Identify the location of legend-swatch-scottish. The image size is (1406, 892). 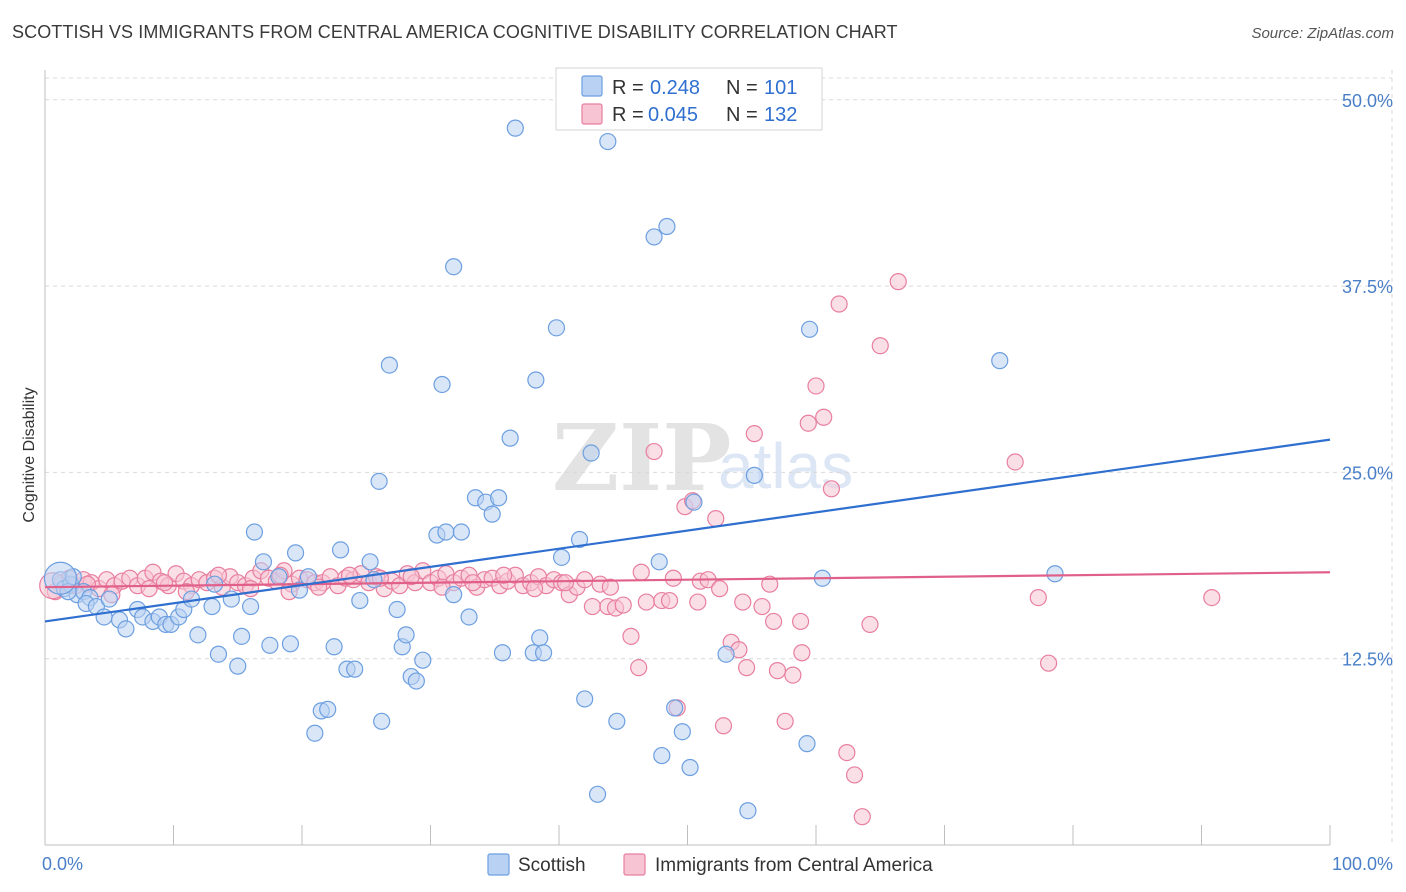
(592, 86).